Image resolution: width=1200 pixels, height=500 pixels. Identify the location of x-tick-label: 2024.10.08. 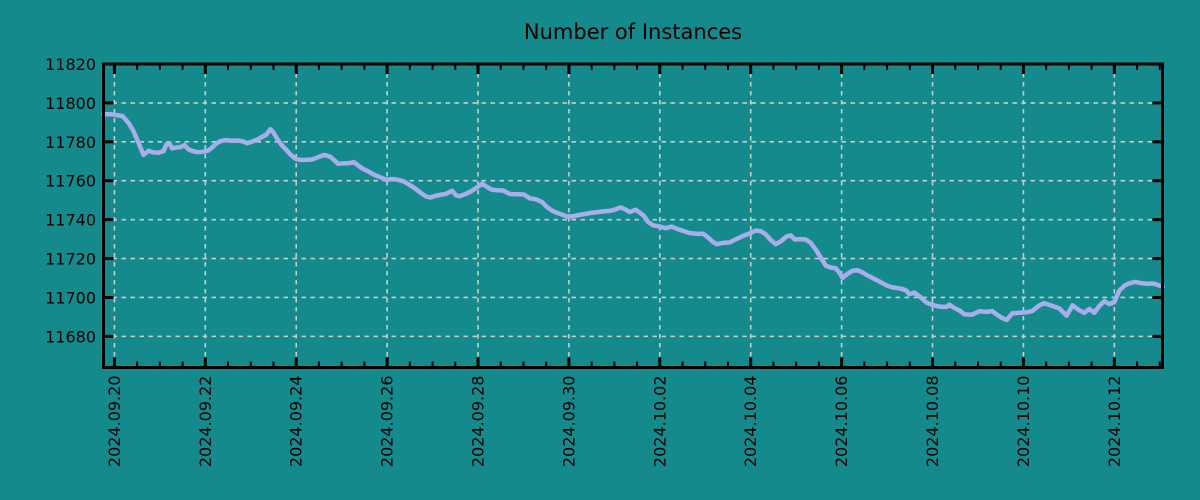
(932, 422).